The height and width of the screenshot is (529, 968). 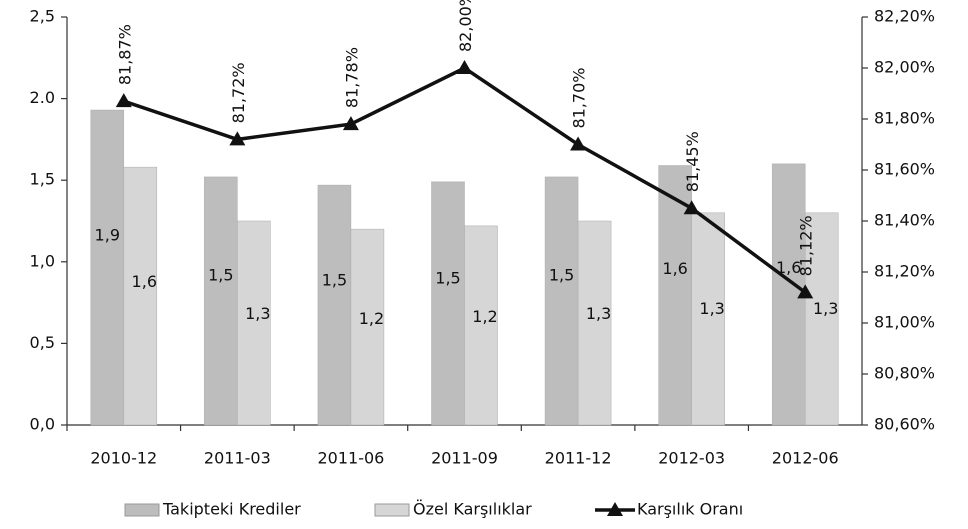 What do you see at coordinates (904, 322) in the screenshot?
I see `y2-tick-label: 81,00%` at bounding box center [904, 322].